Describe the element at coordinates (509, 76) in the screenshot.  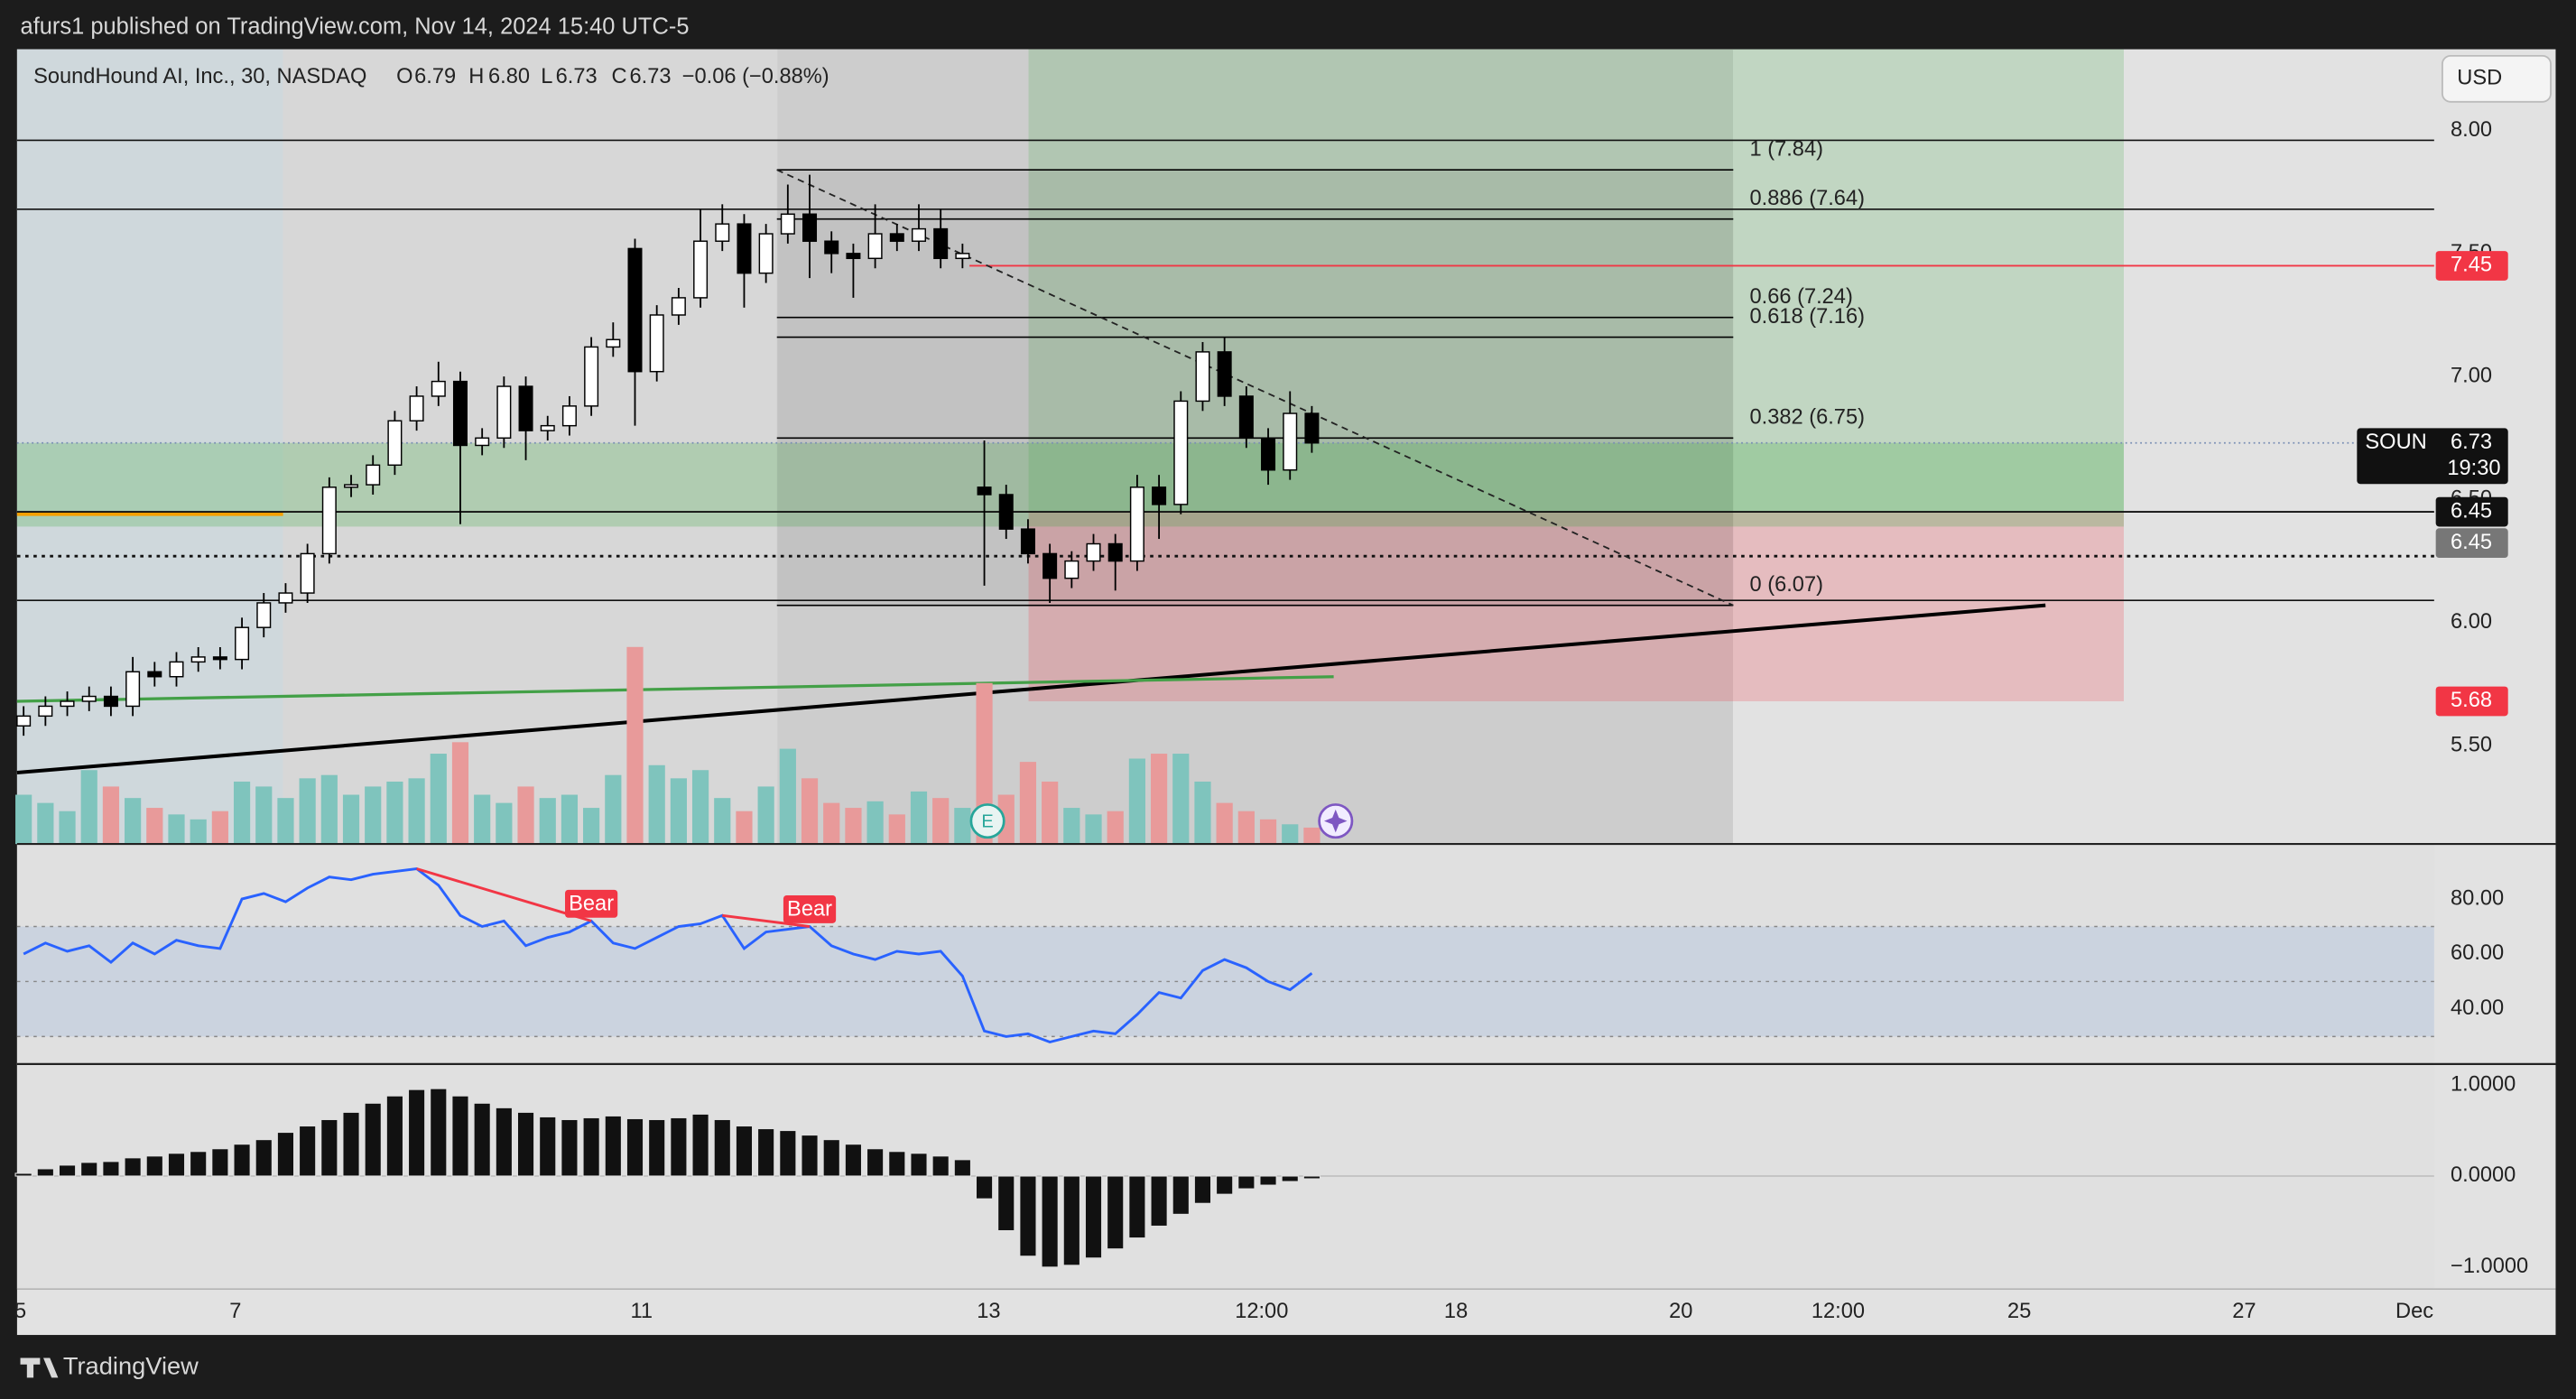
I see `legend-value: 6.80` at that location.